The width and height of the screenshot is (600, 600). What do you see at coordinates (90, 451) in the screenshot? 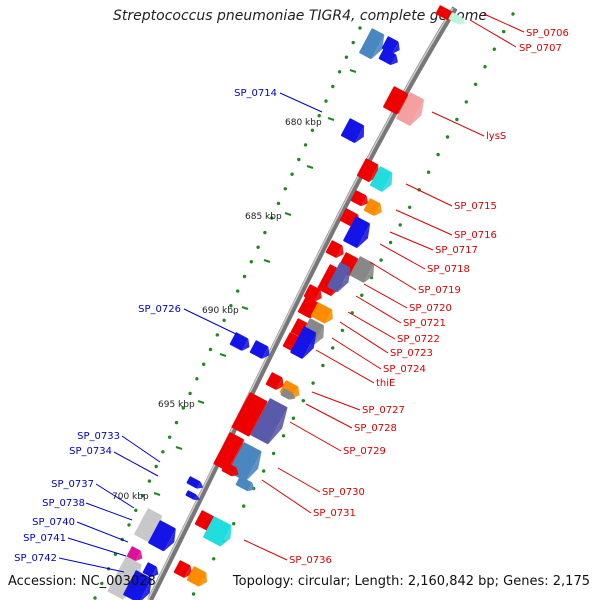
I see `gene-label: SP_0734` at bounding box center [90, 451].